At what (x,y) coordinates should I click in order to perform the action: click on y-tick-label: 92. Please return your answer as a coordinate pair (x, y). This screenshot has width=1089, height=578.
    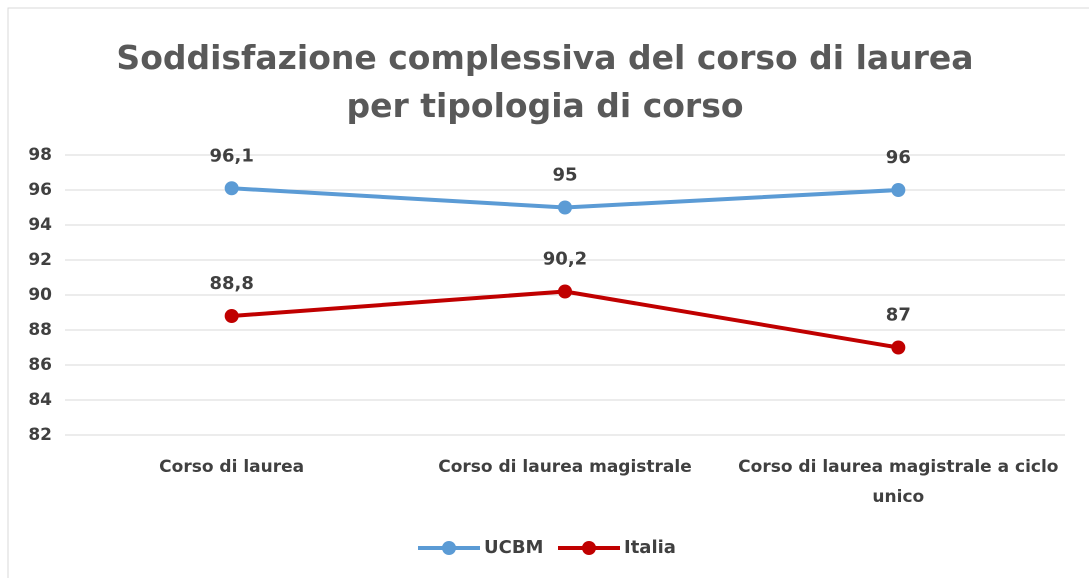
    Looking at the image, I should click on (40, 260).